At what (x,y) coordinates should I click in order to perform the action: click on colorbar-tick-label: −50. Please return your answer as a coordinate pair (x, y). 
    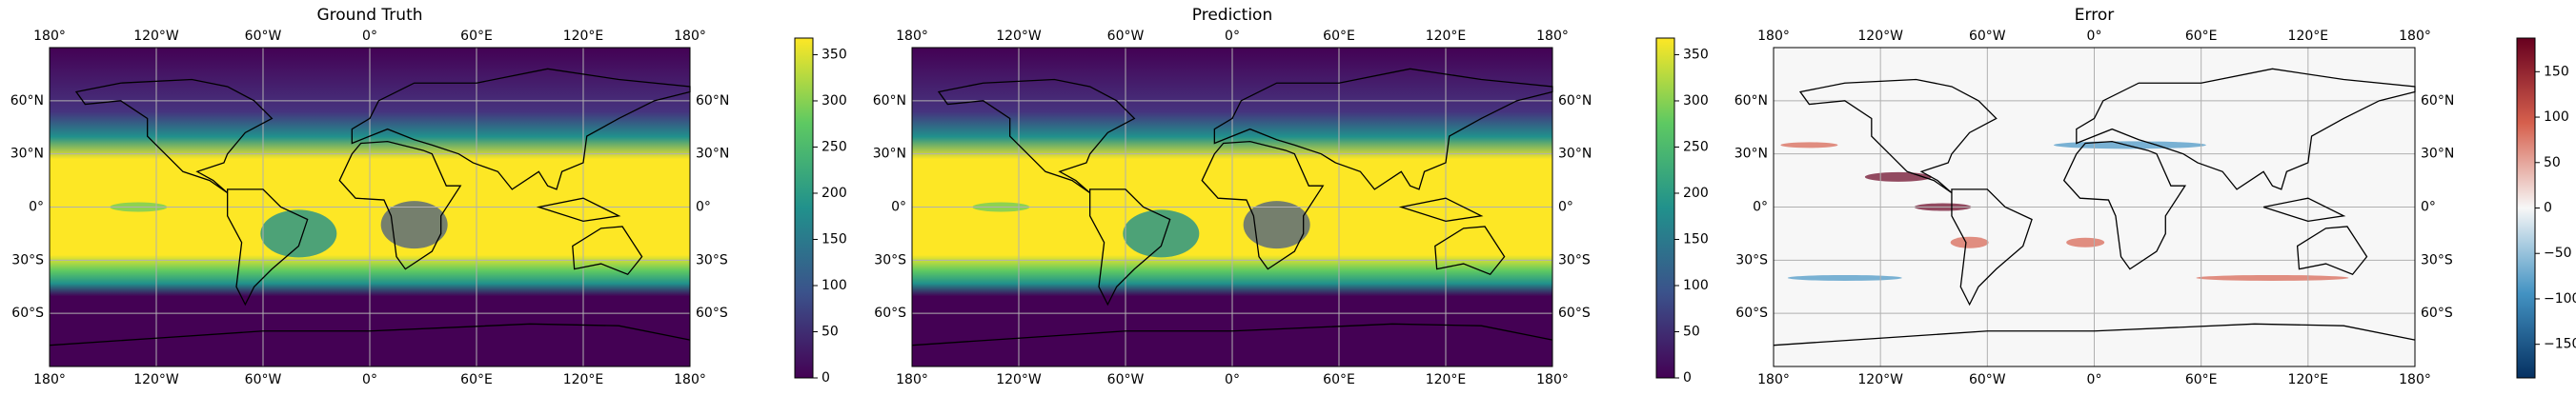
    Looking at the image, I should click on (2558, 253).